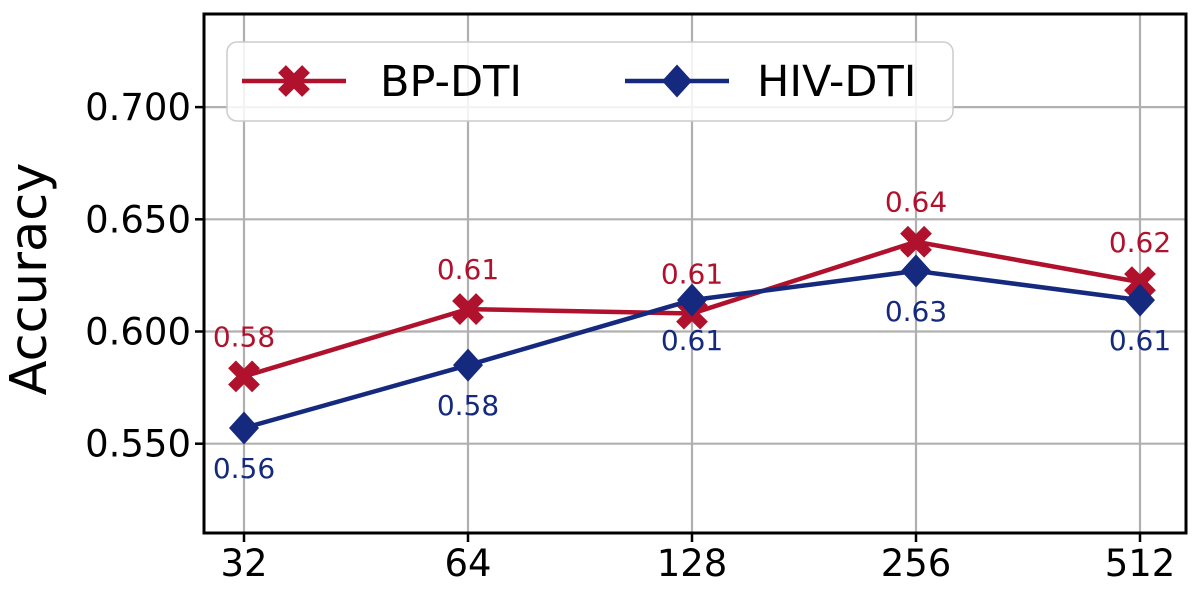  I want to click on legend-marker-hiv-dti, so click(677, 81).